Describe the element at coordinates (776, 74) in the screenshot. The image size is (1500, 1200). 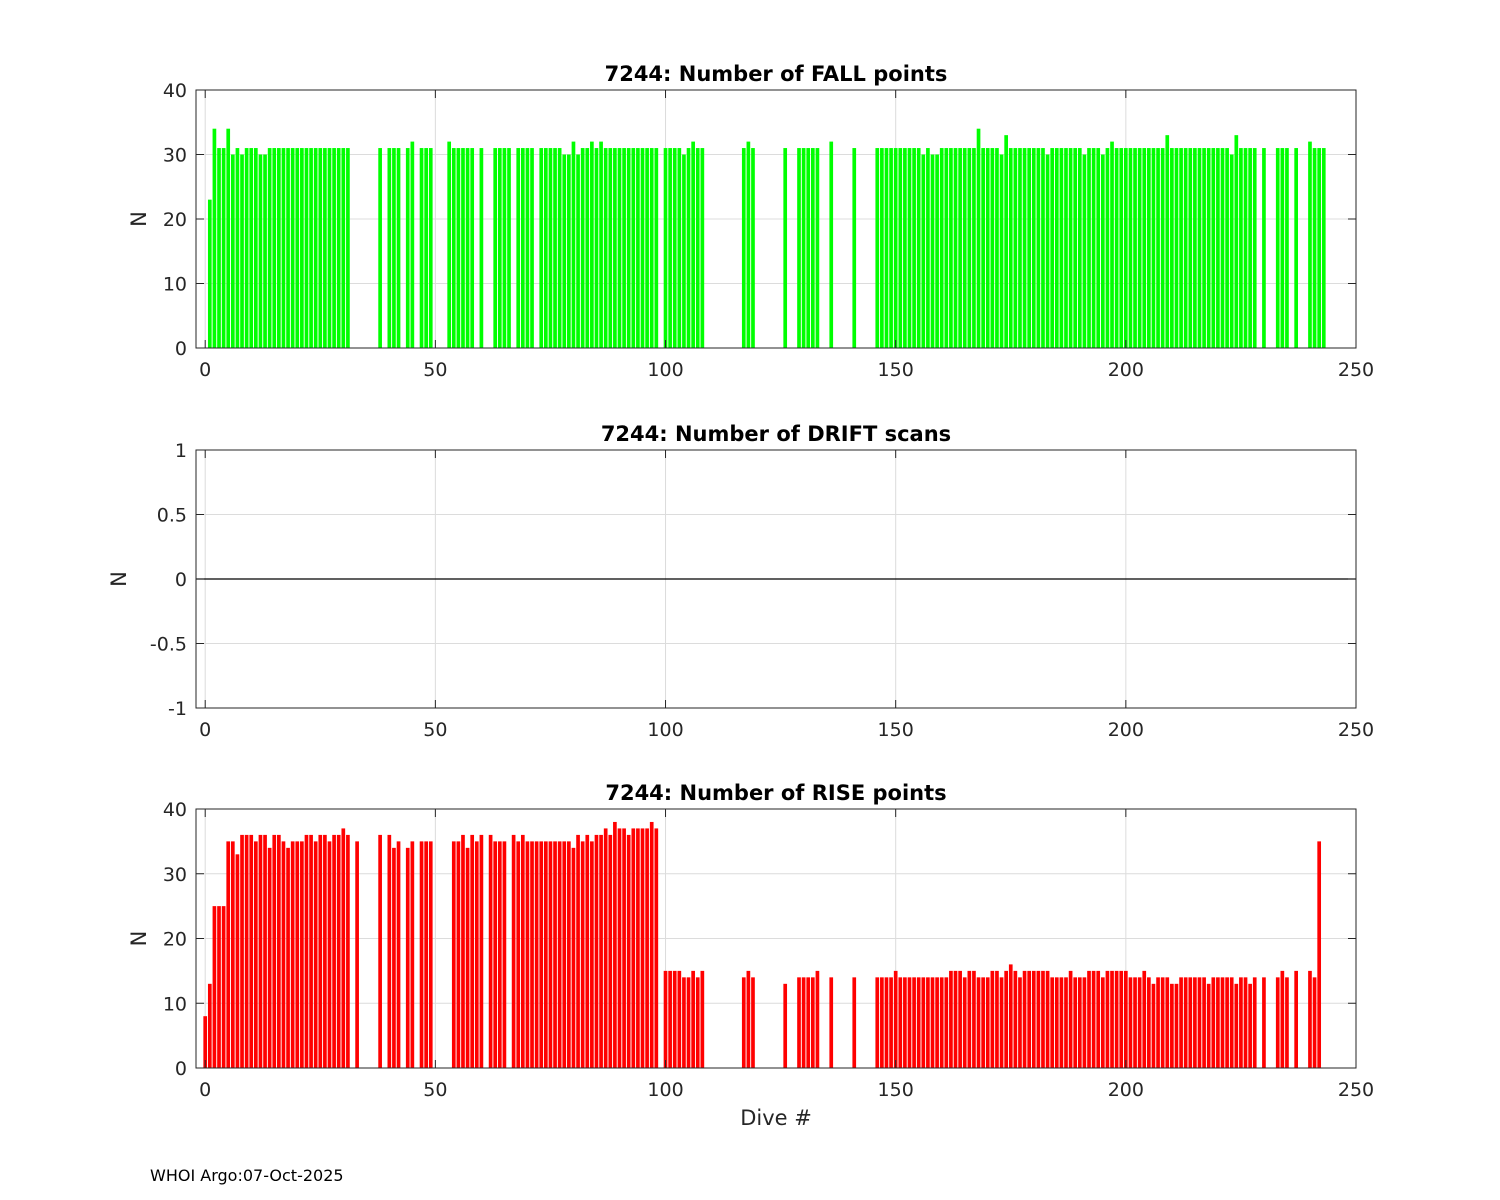
I see `fall-chart-title: 7244: Number of FALL points` at that location.